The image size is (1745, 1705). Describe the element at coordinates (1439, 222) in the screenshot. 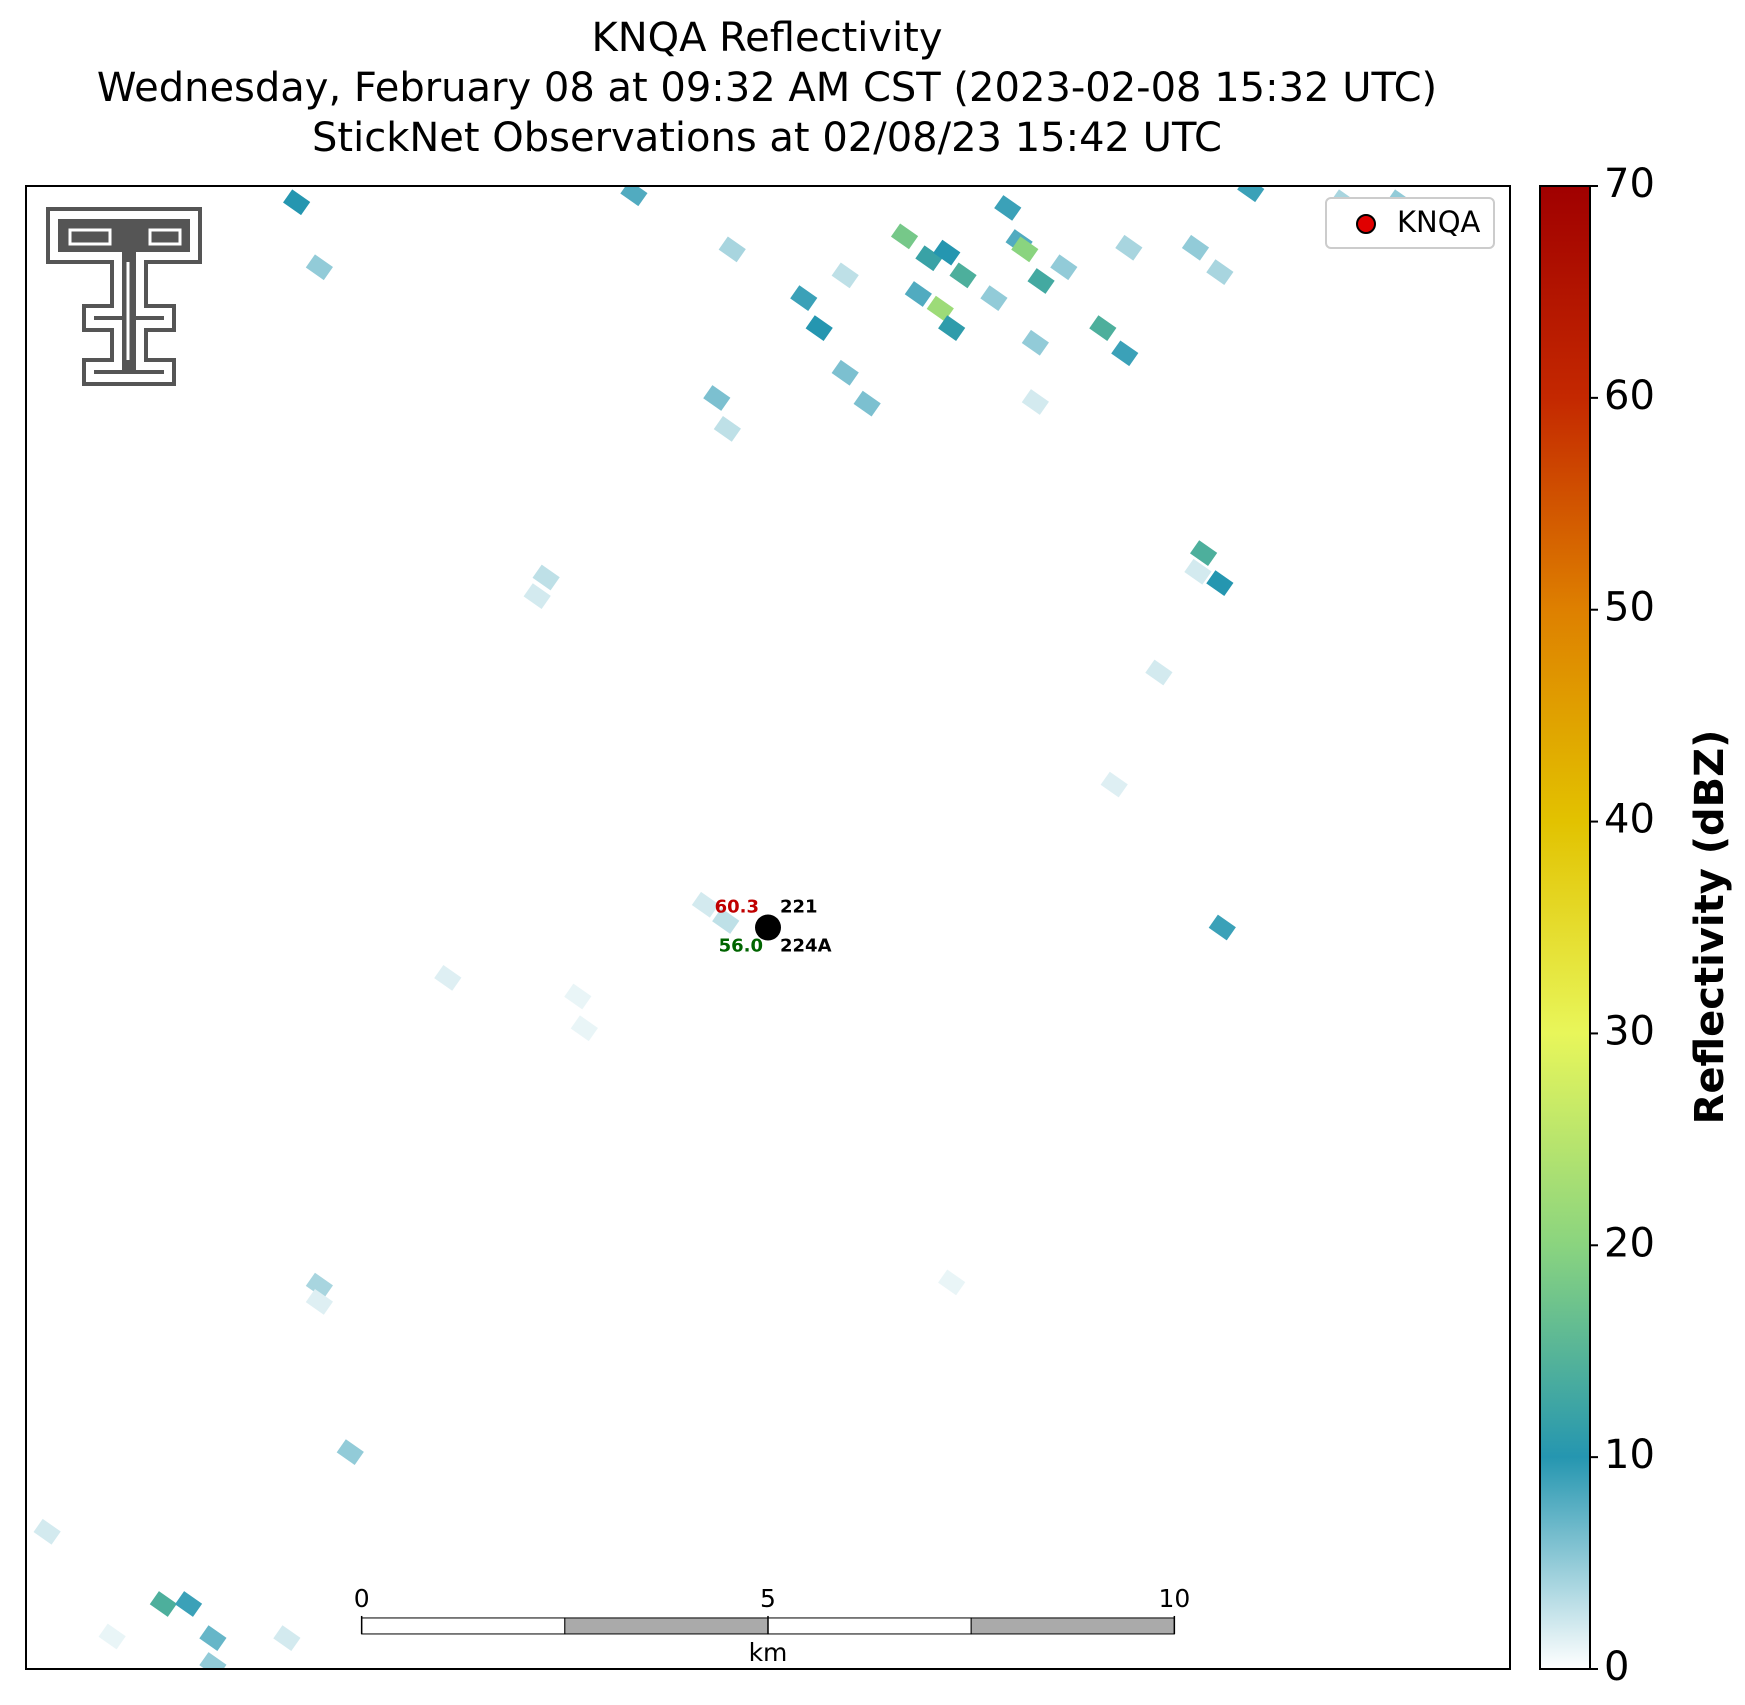

I see `legend-label: KNQA` at that location.